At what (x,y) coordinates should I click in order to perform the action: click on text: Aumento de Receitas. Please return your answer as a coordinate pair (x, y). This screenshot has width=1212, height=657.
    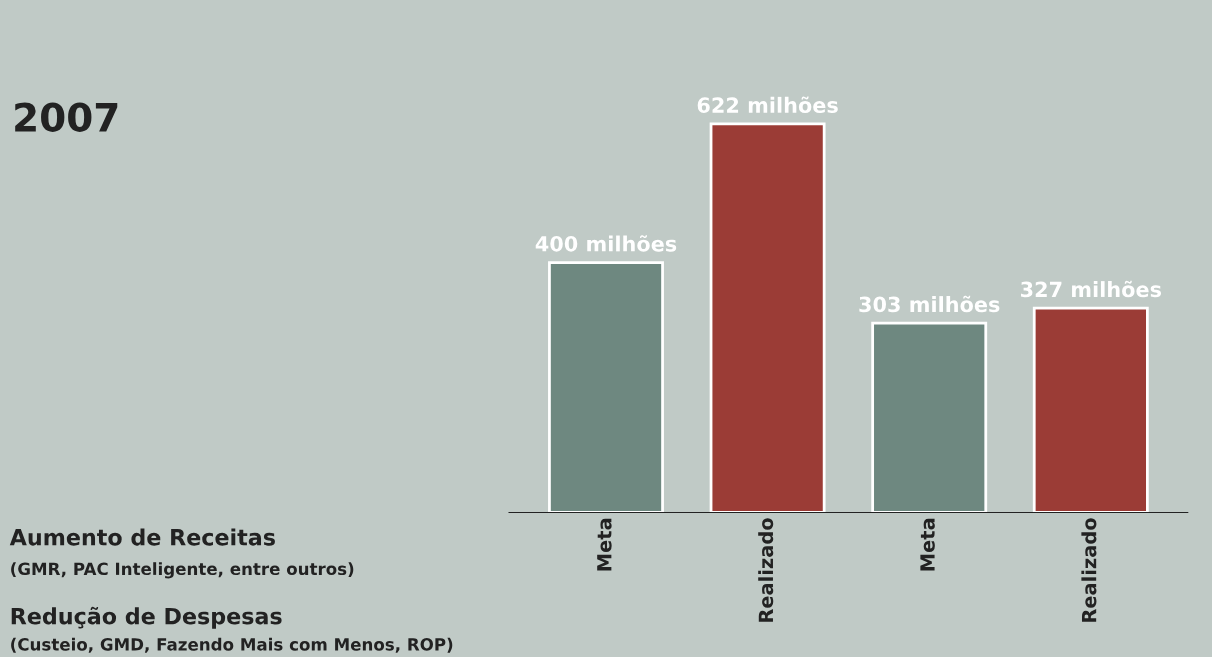
    Looking at the image, I should click on (142, 537).